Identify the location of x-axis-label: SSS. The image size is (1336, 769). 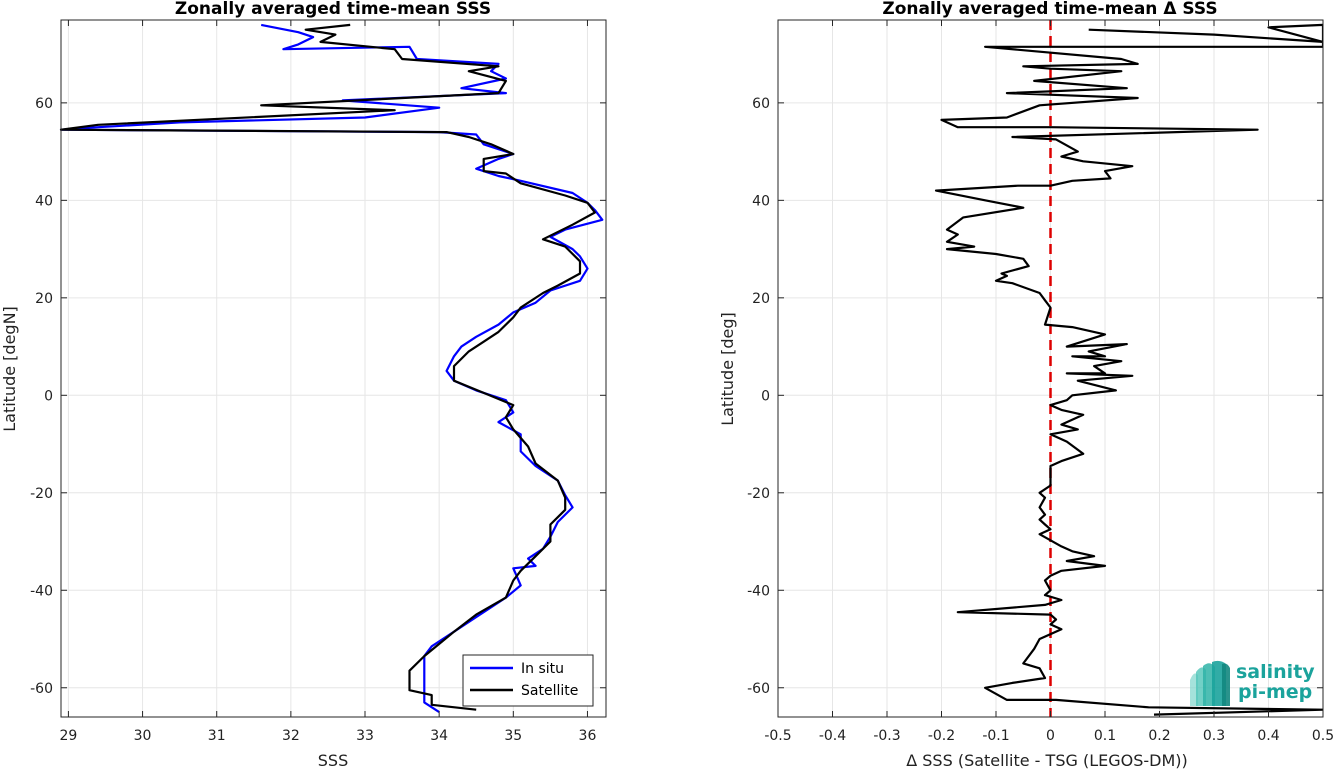
(333, 760).